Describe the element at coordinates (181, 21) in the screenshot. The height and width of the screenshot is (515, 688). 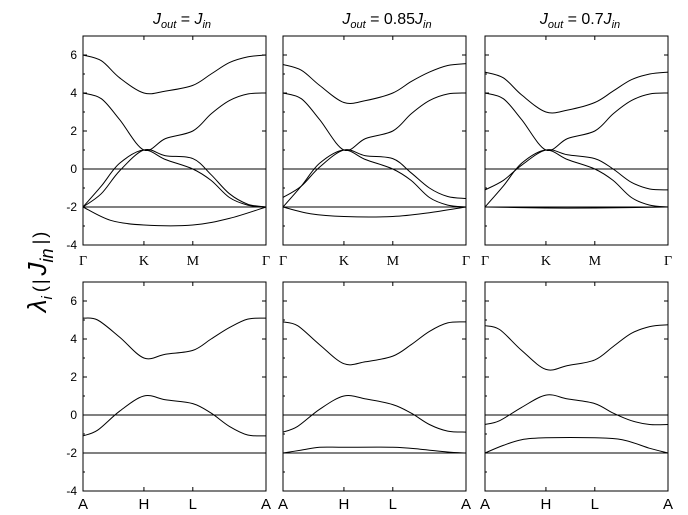
I see `column-title-0: Jout = Jin` at that location.